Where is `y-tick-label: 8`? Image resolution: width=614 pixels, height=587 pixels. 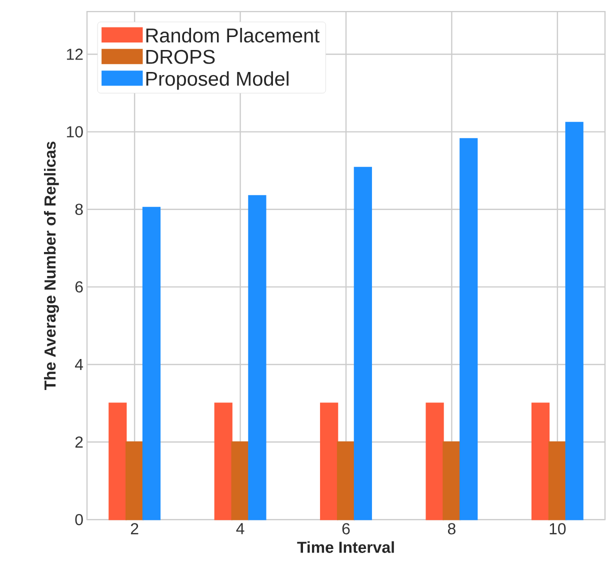
y-tick-label: 8 is located at coordinates (79, 209).